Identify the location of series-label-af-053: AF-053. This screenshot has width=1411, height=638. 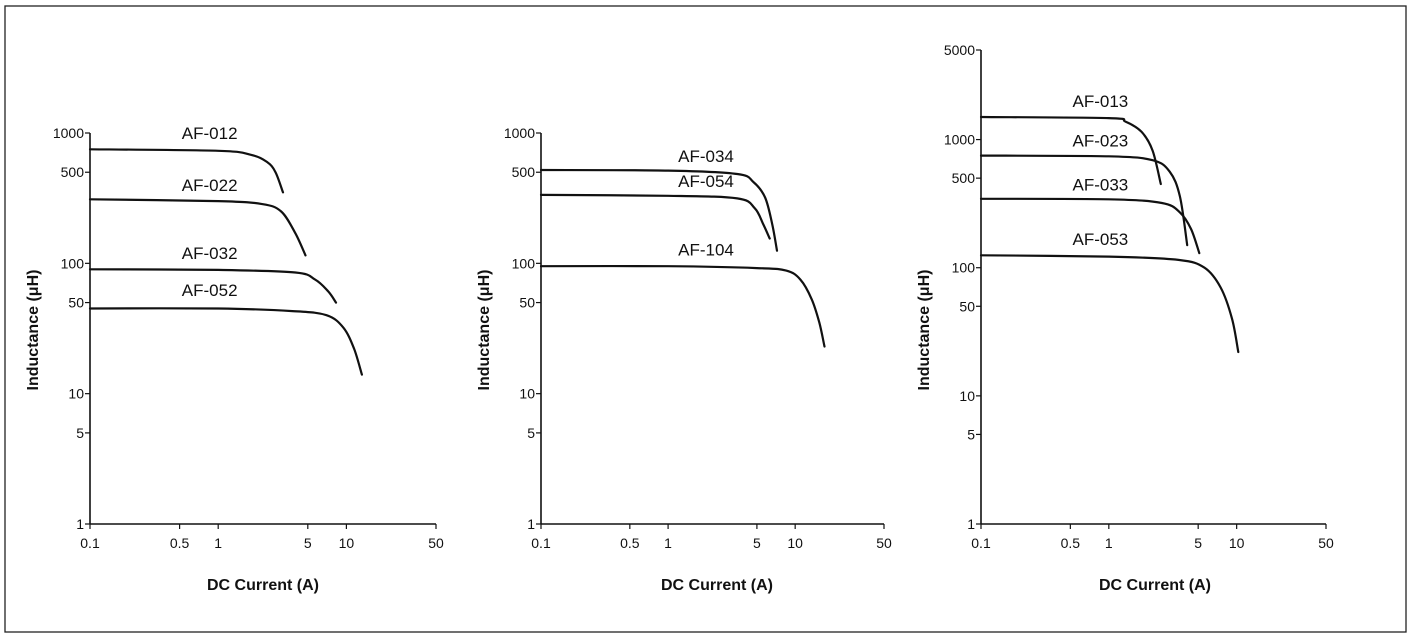
(1101, 239).